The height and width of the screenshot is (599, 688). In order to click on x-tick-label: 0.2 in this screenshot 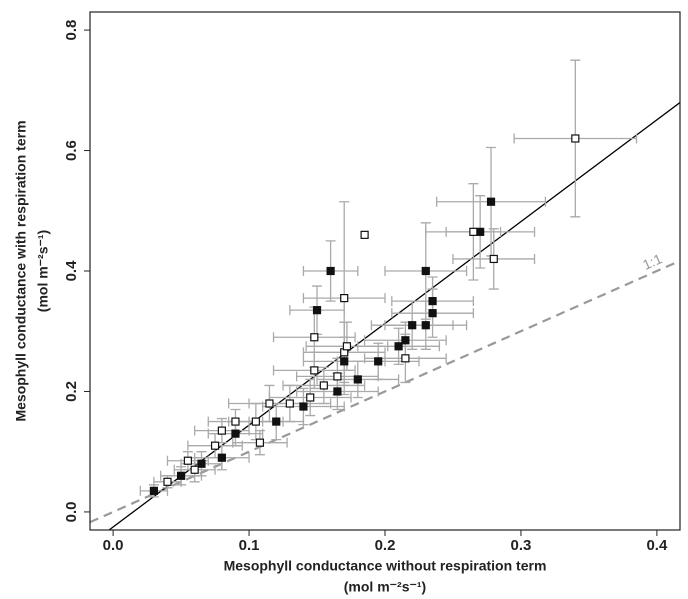, I will do `click(385, 545)`.